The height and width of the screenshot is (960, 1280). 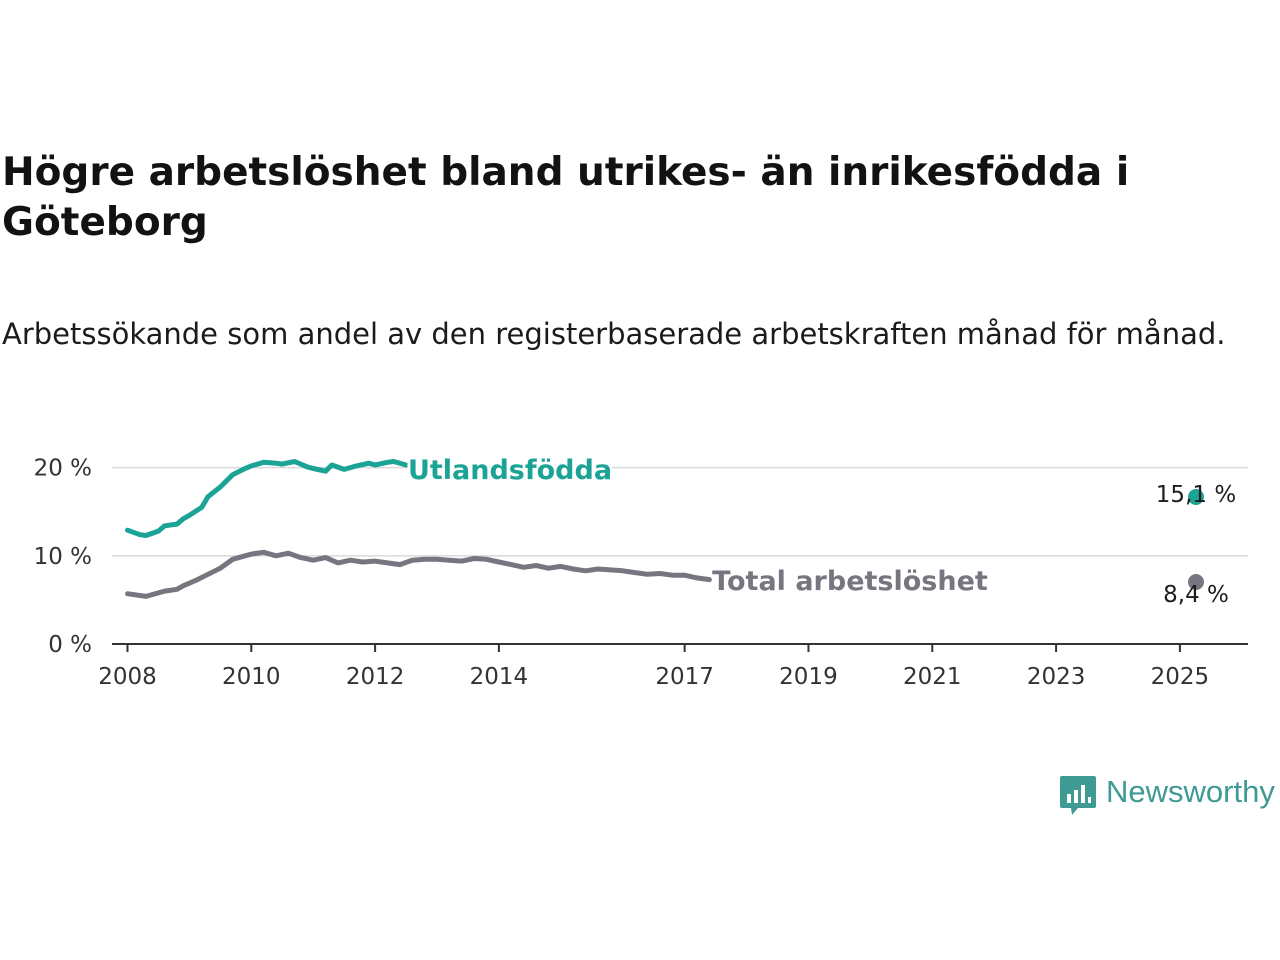 What do you see at coordinates (1190, 791) in the screenshot?
I see `brand-name: Newsworthy` at bounding box center [1190, 791].